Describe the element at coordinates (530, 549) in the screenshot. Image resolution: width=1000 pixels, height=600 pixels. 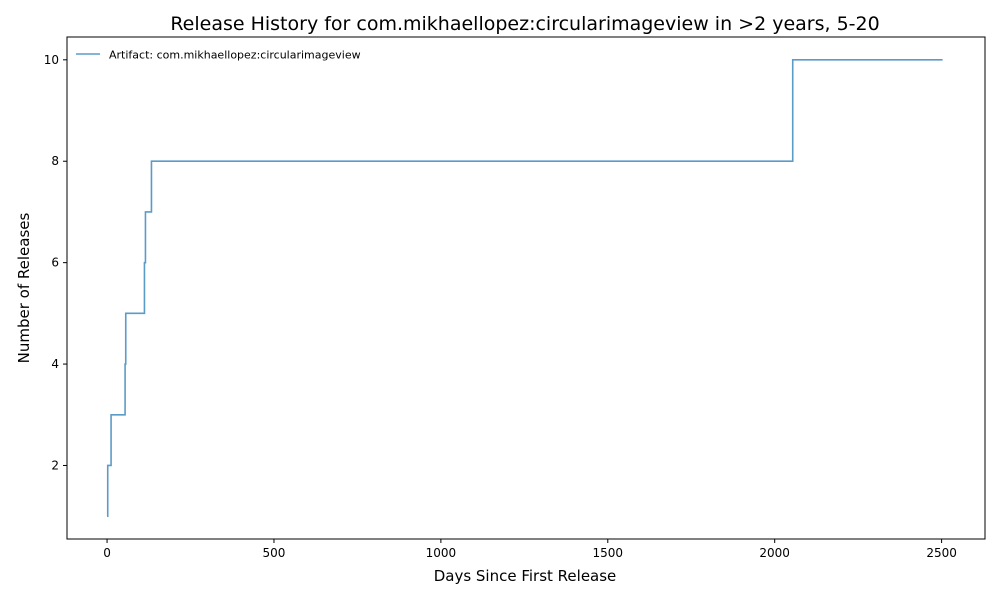
I see `x-axis: 0 500 1000 1500 2000 2500` at that location.